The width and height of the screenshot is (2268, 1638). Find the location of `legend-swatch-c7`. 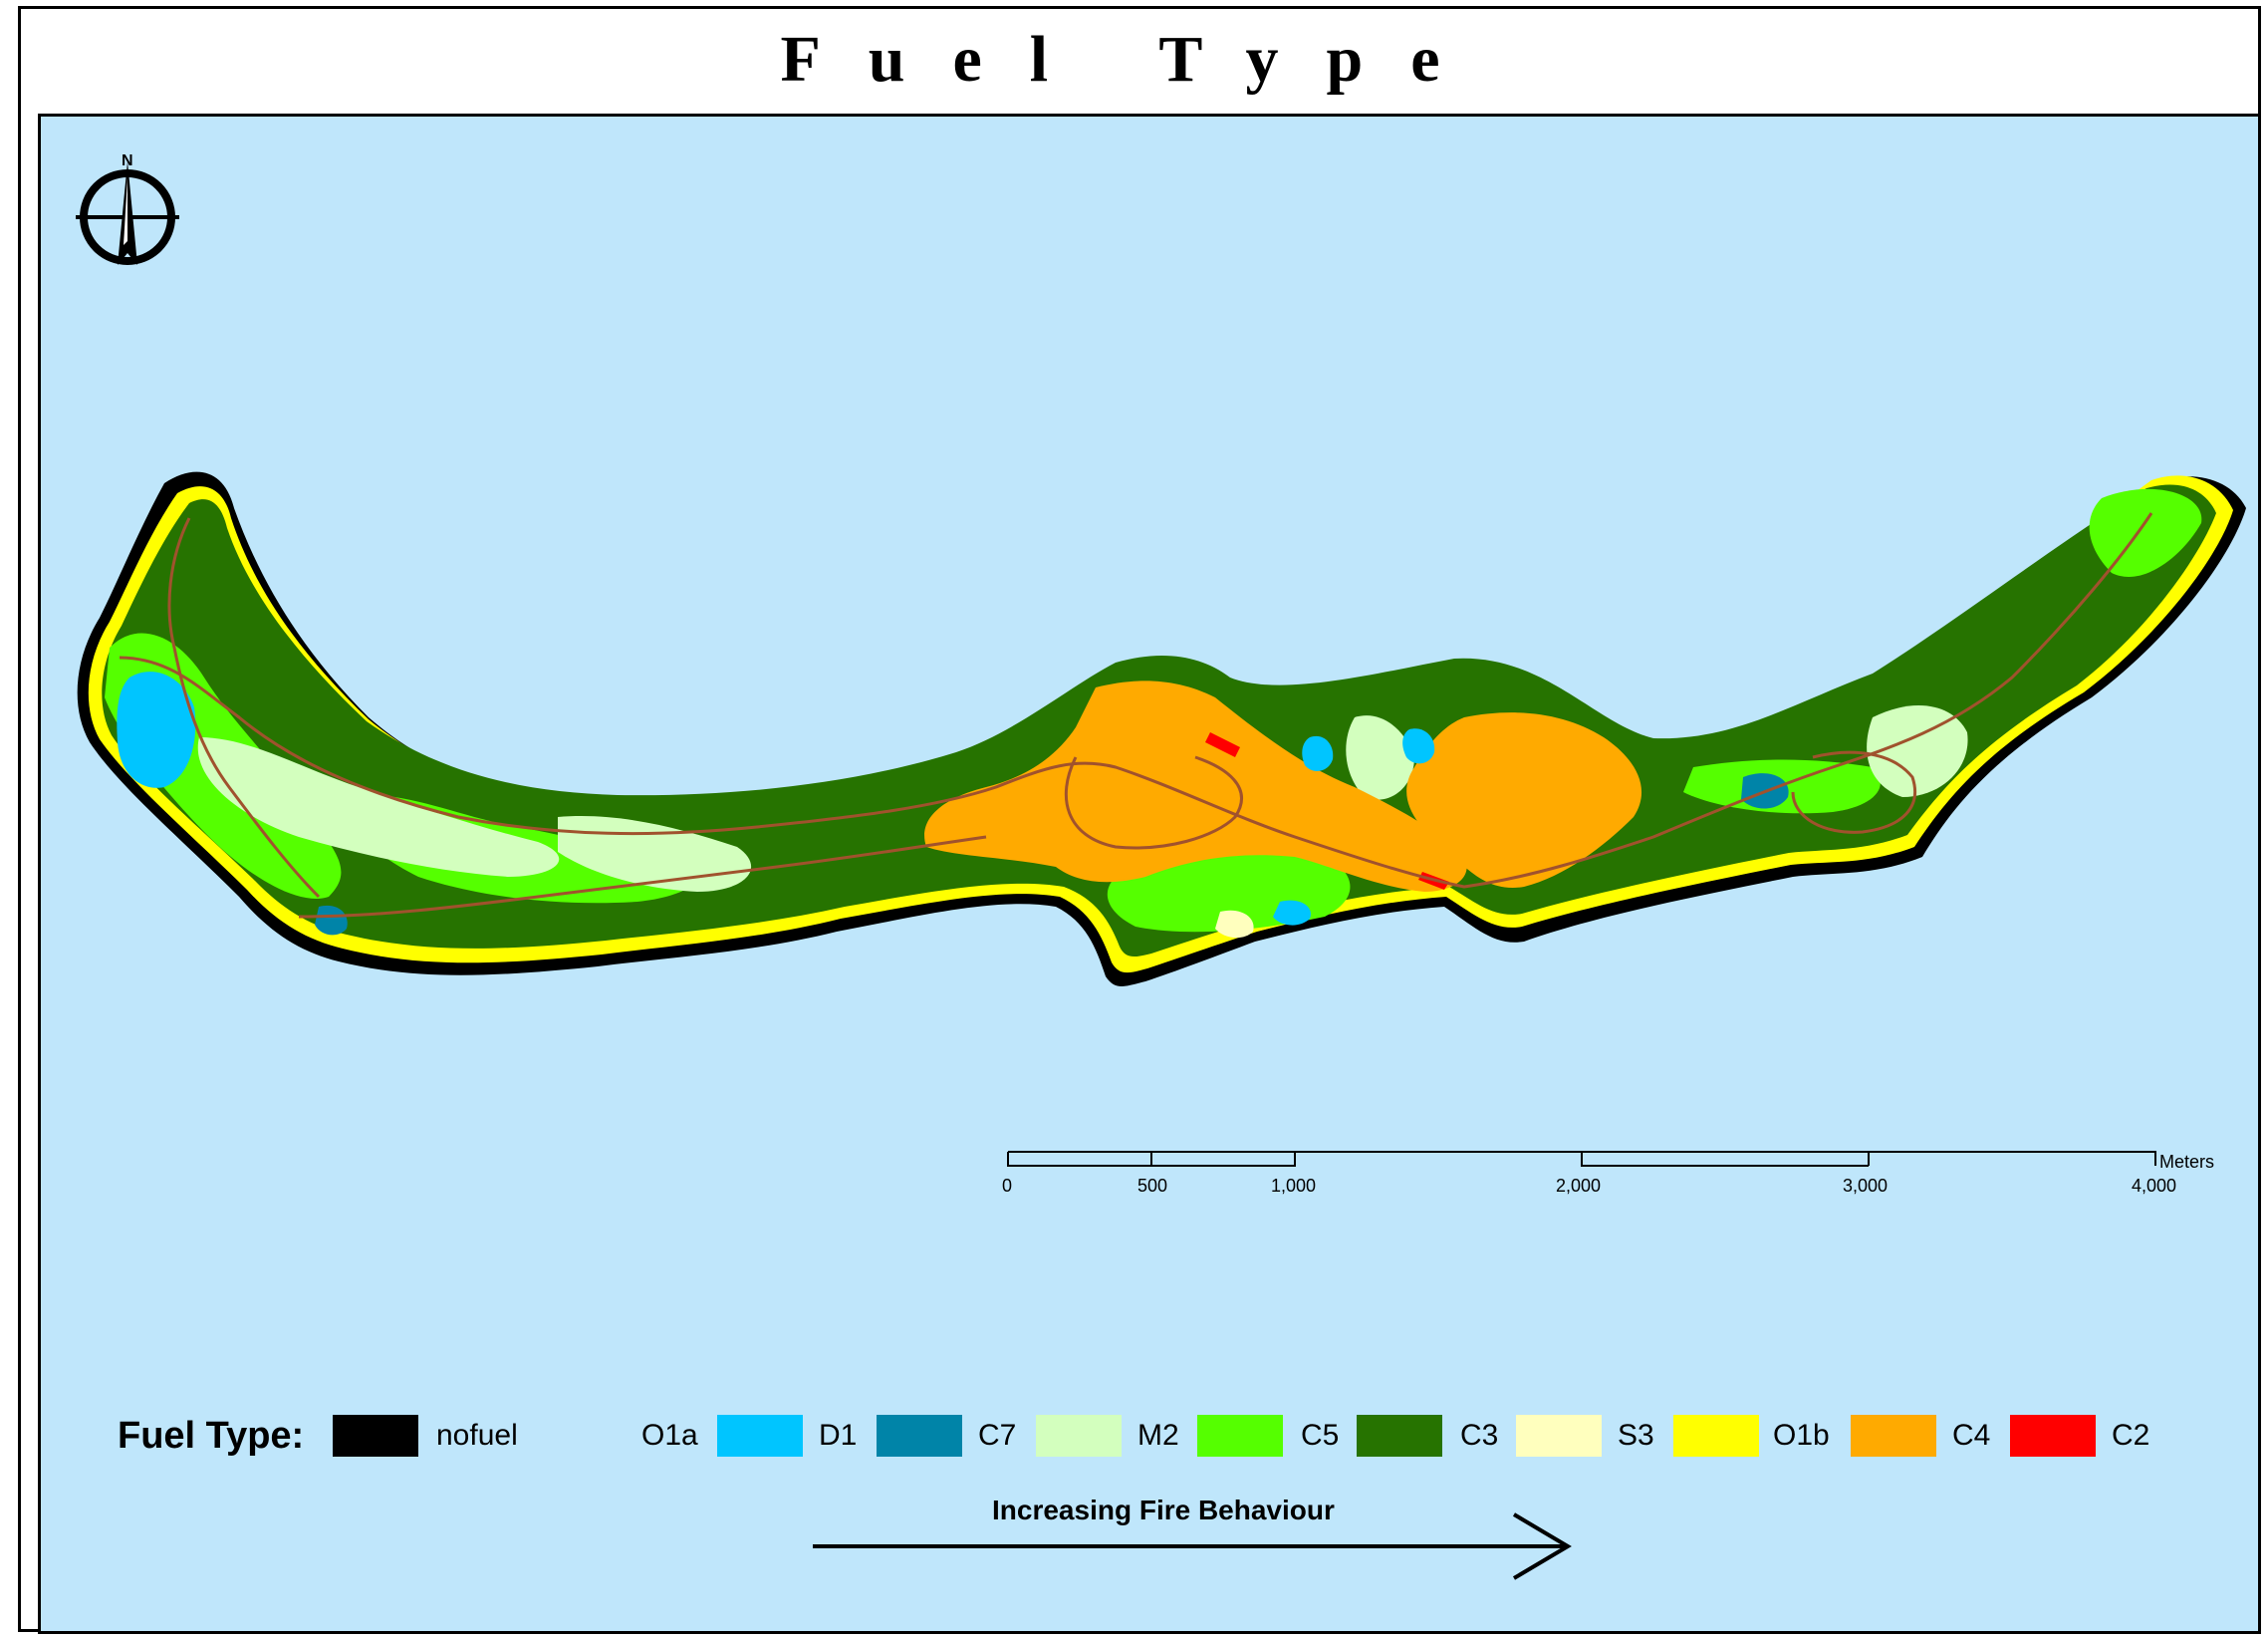

legend-swatch-c7 is located at coordinates (1079, 1436).